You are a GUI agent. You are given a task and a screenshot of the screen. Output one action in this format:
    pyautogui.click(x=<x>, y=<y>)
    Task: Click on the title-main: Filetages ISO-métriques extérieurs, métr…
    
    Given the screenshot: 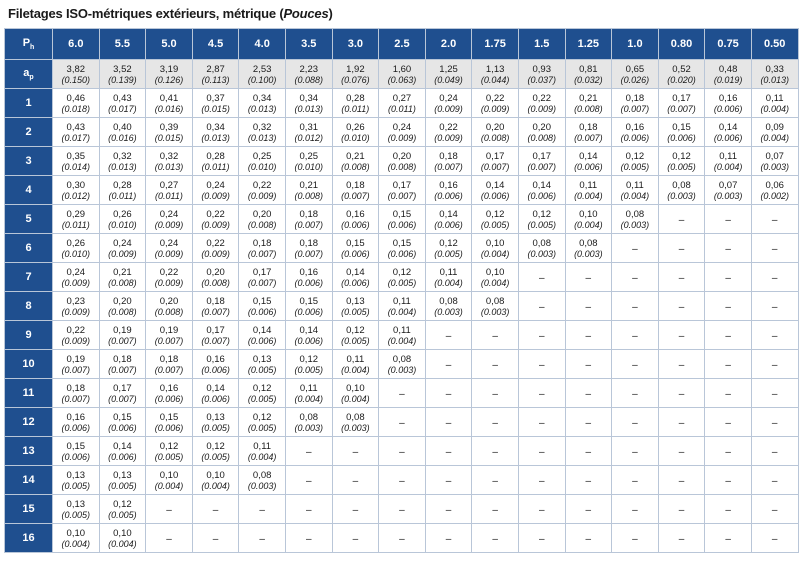 What is the action you would take?
    pyautogui.click(x=146, y=13)
    